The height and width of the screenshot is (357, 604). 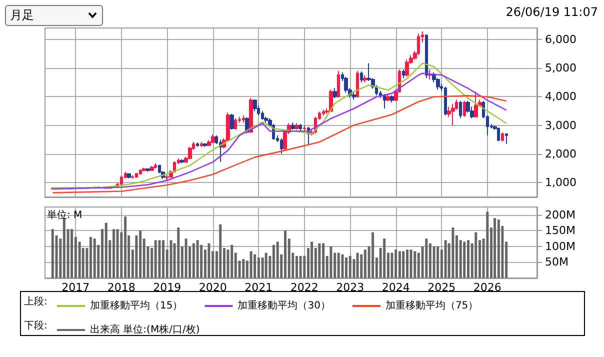 I want to click on y-tick-label: 150M, so click(x=560, y=231).